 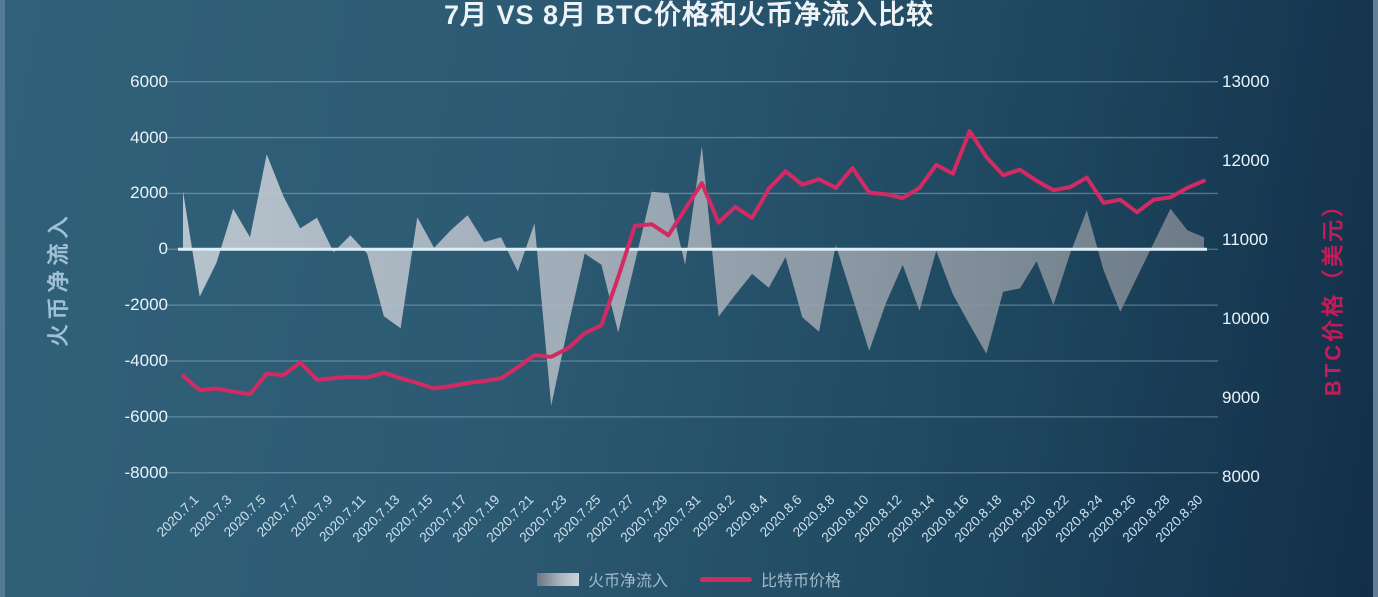 What do you see at coordinates (1241, 397) in the screenshot?
I see `right-tick-label: 9000` at bounding box center [1241, 397].